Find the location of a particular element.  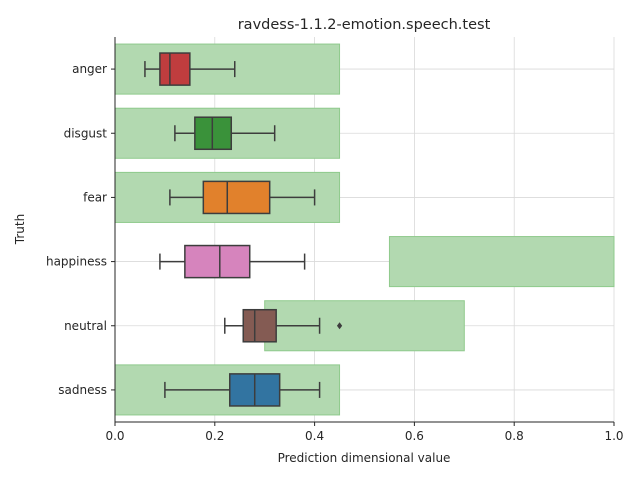

box-disgust is located at coordinates (225, 133).